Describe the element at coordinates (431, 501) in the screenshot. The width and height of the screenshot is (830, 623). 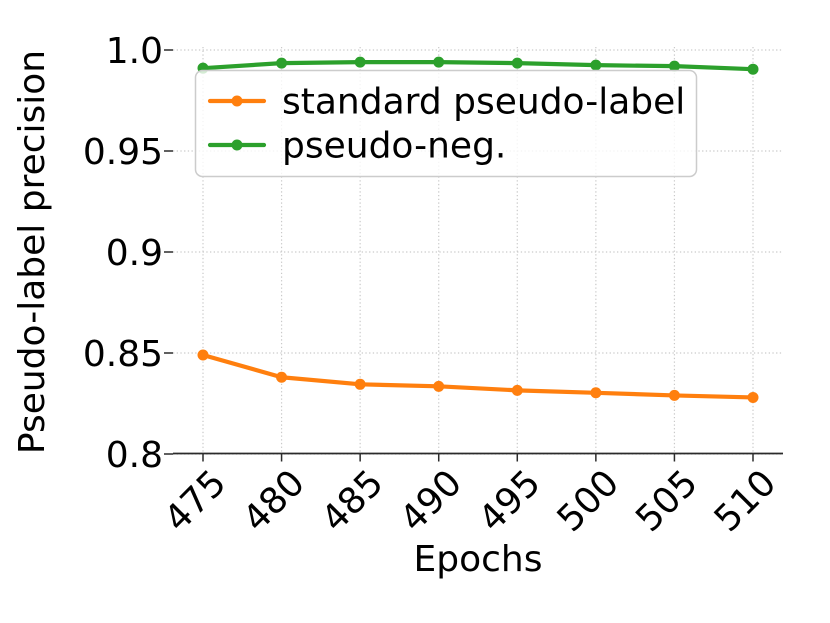
I see `x-tick-label: 490` at that location.